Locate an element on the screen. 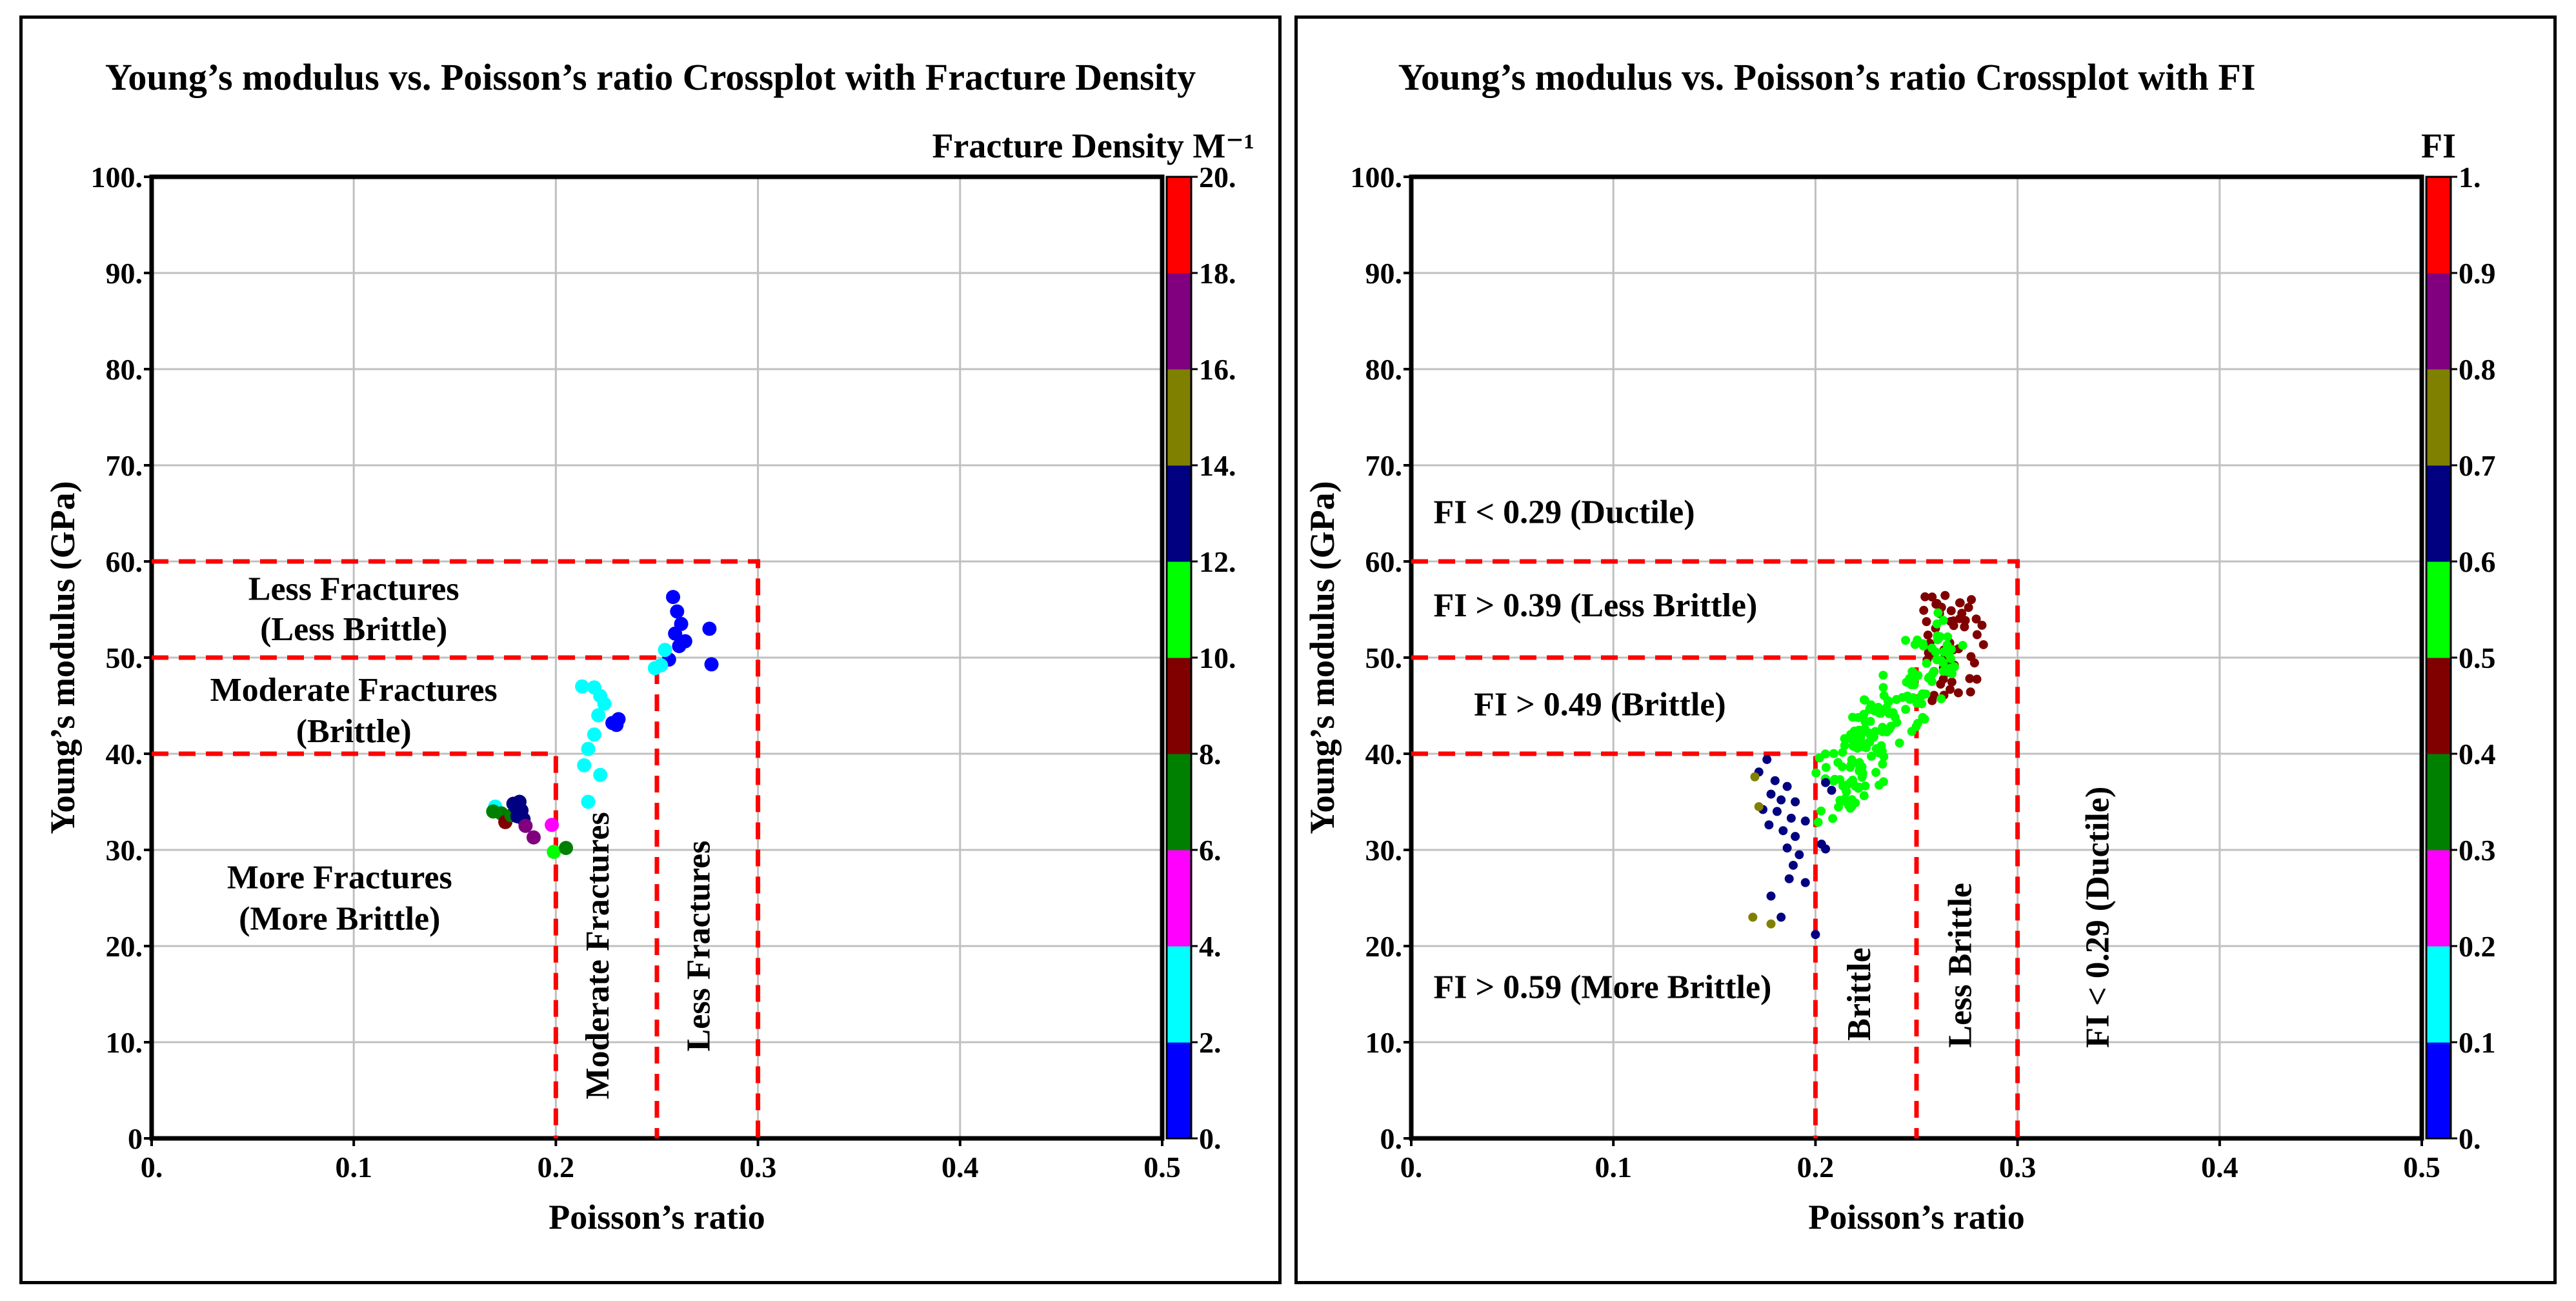 This screenshot has height=1301, width=2576. data-points is located at coordinates (602, 725).